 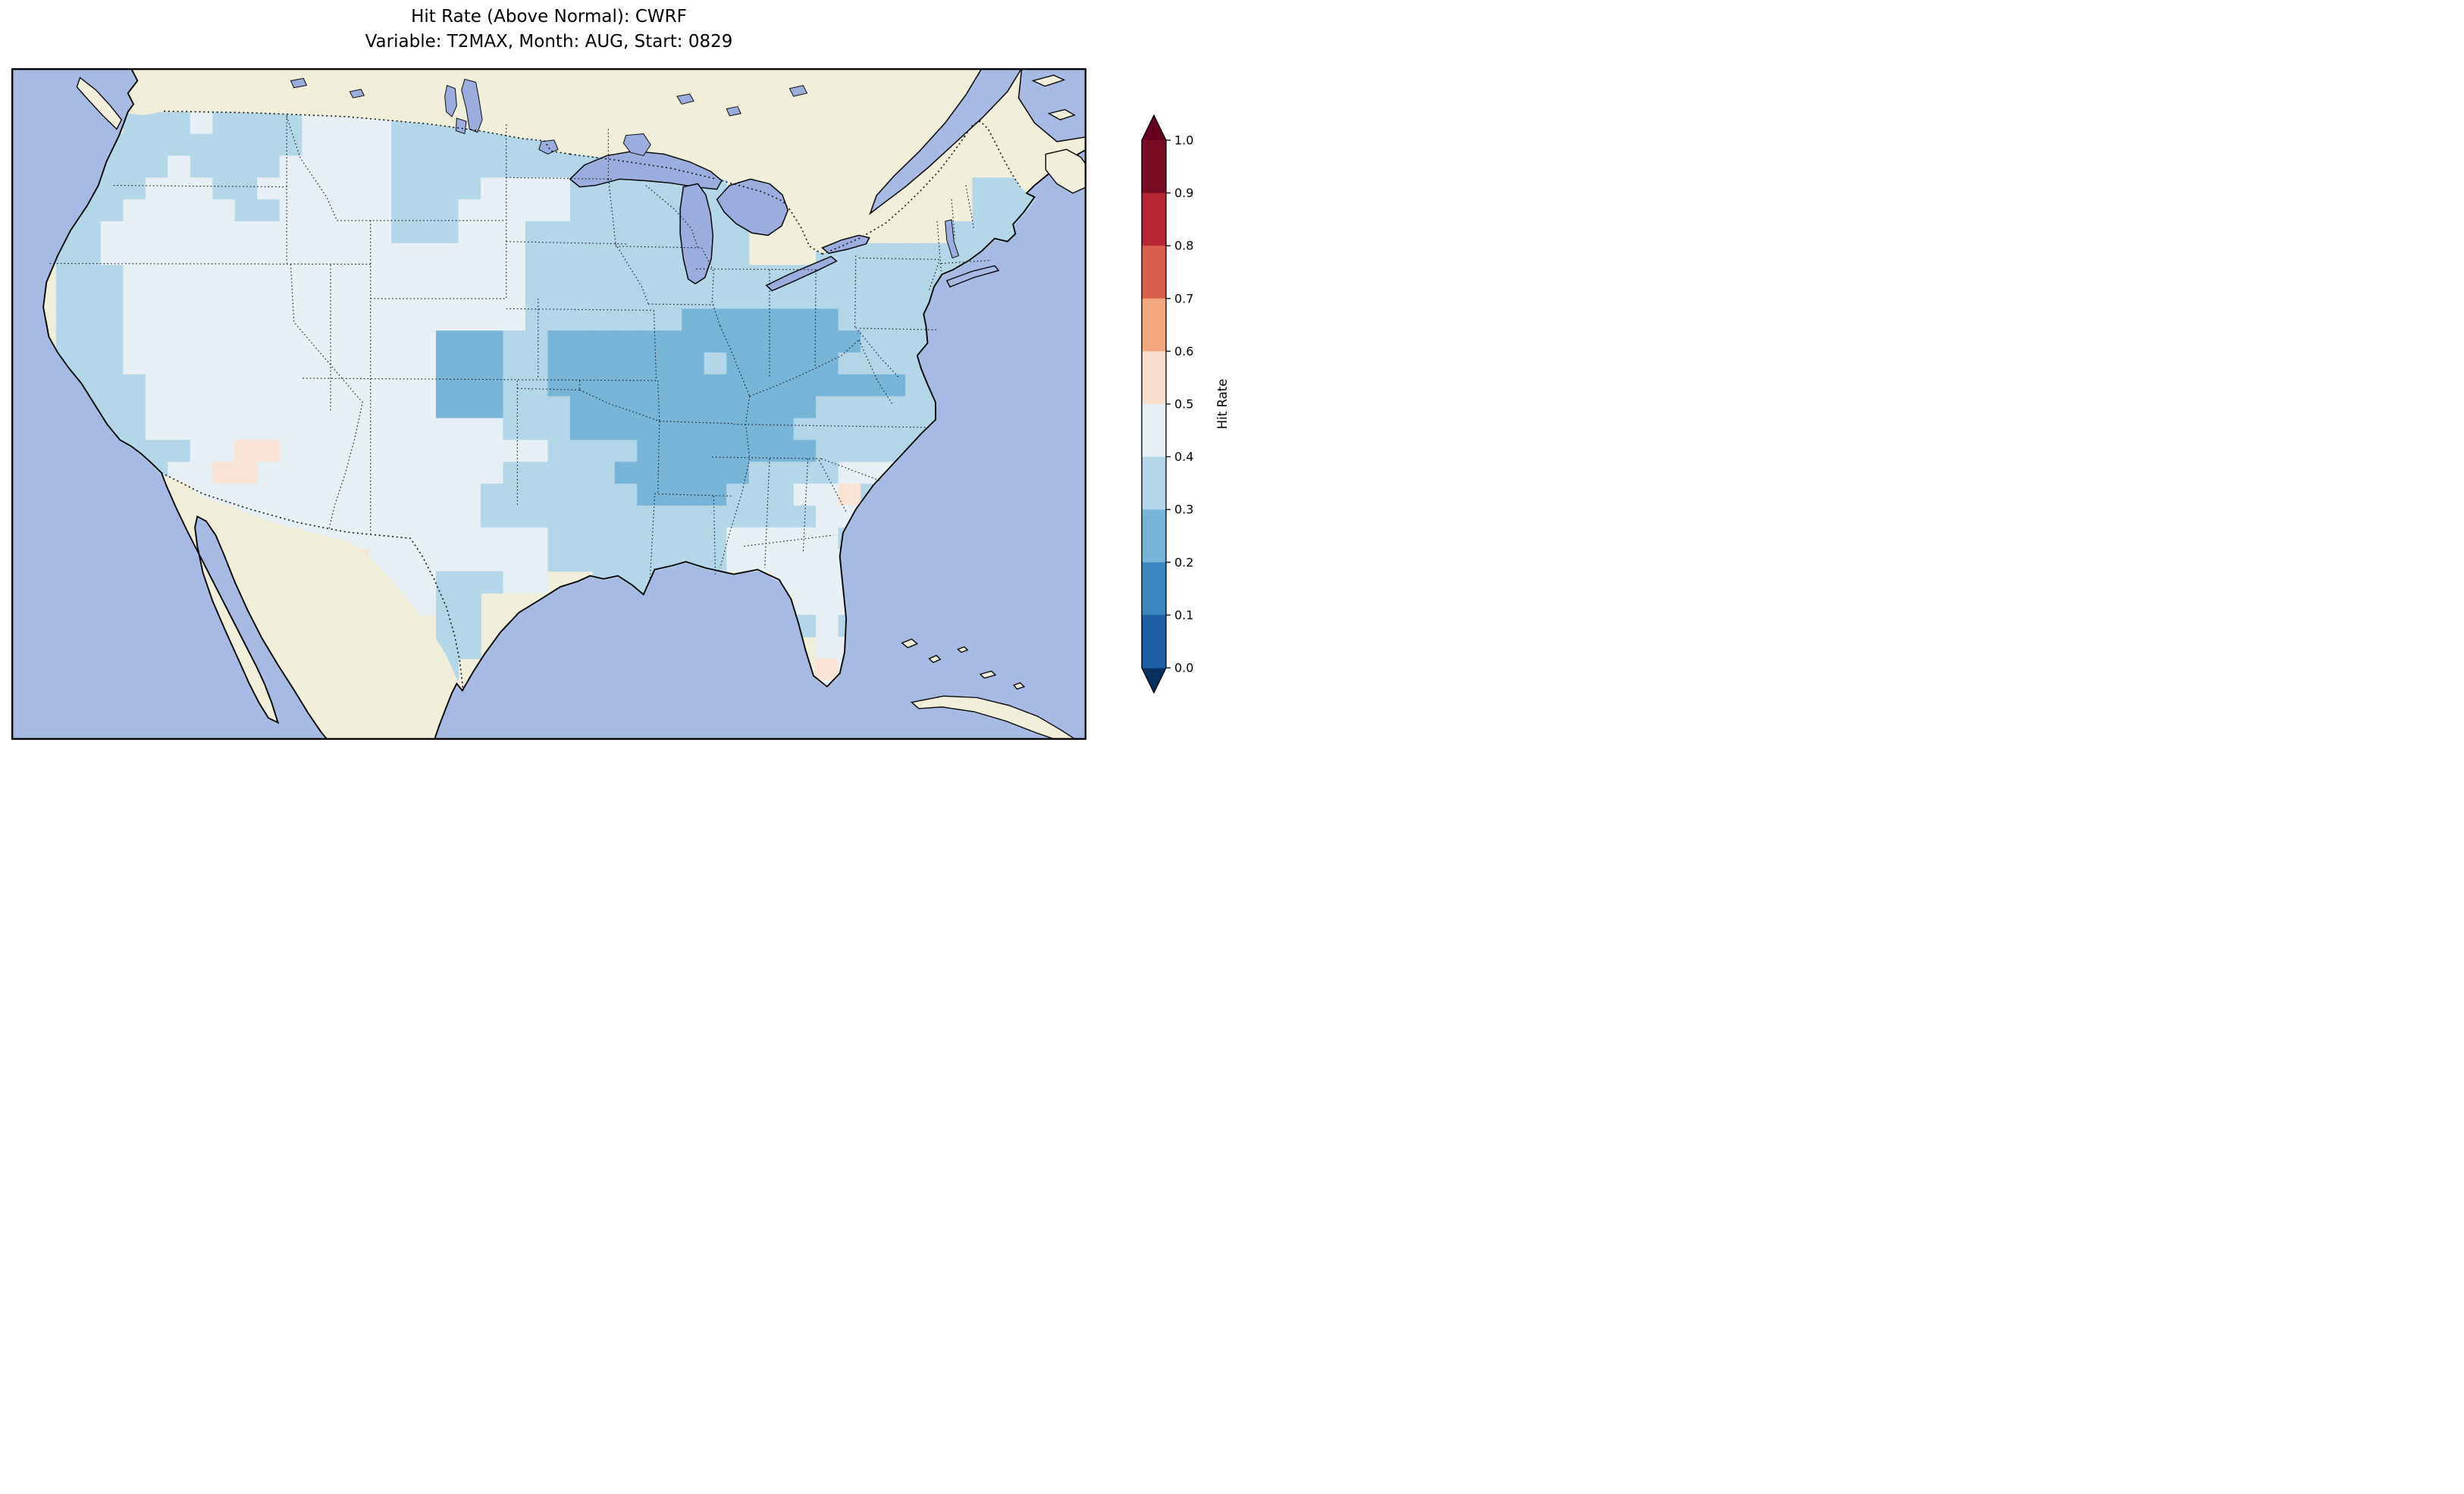 I want to click on colorbar-tick-label: 0.5, so click(x=1183, y=404).